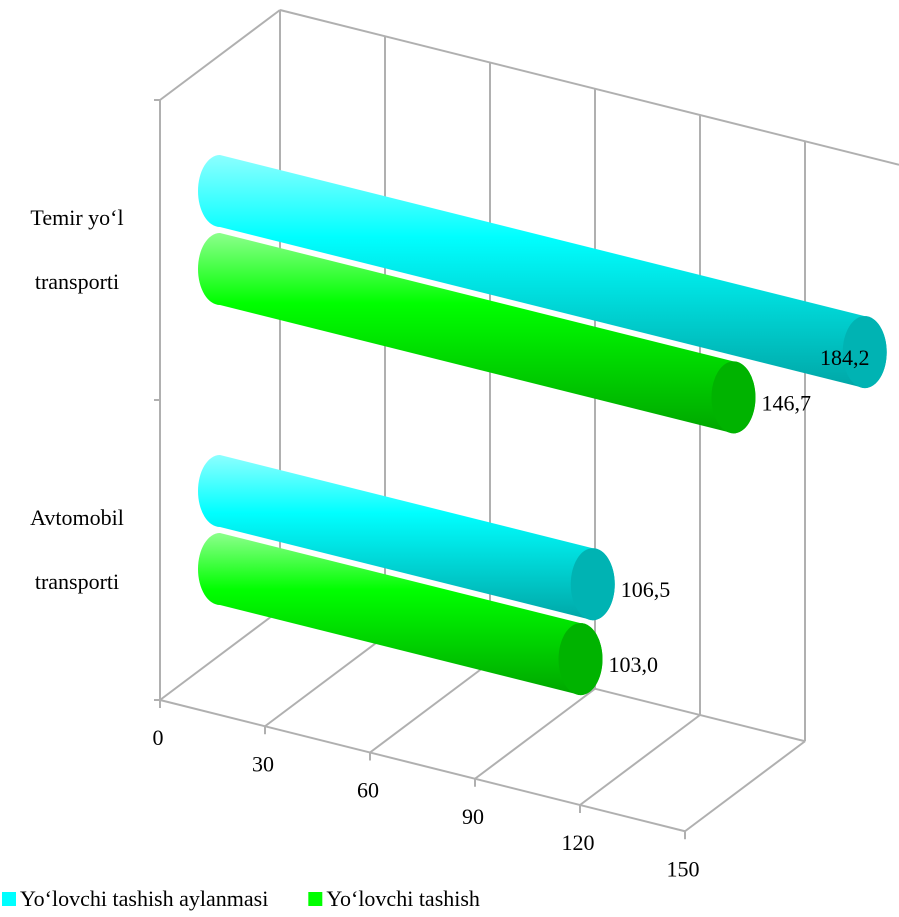  I want to click on x-tick-label: 60, so click(368, 790).